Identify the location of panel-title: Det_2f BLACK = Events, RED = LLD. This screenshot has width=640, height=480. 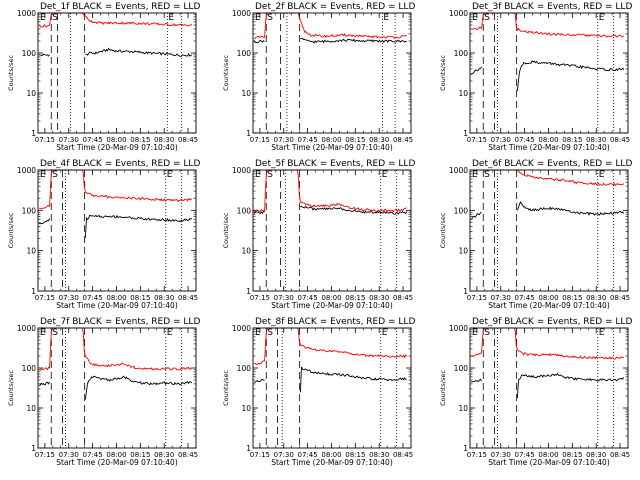
(335, 7).